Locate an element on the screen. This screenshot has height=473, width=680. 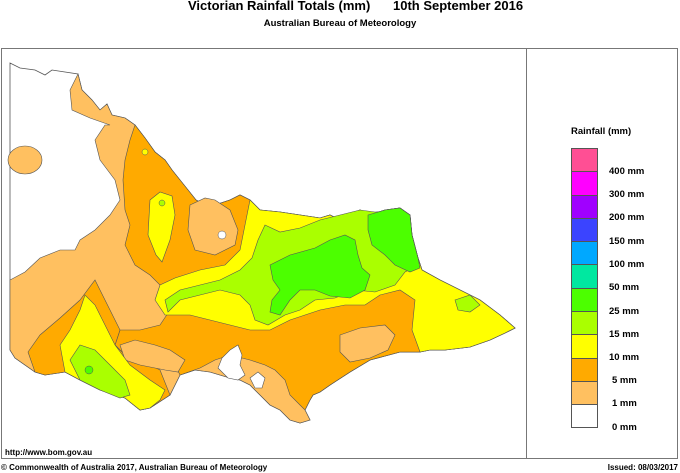
legend-label: 400 mm is located at coordinates (627, 171).